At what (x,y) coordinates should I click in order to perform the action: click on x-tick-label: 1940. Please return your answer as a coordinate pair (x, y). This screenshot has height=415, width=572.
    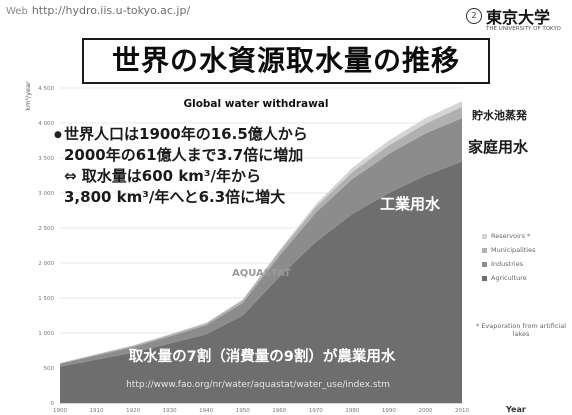
    Looking at the image, I should click on (206, 411).